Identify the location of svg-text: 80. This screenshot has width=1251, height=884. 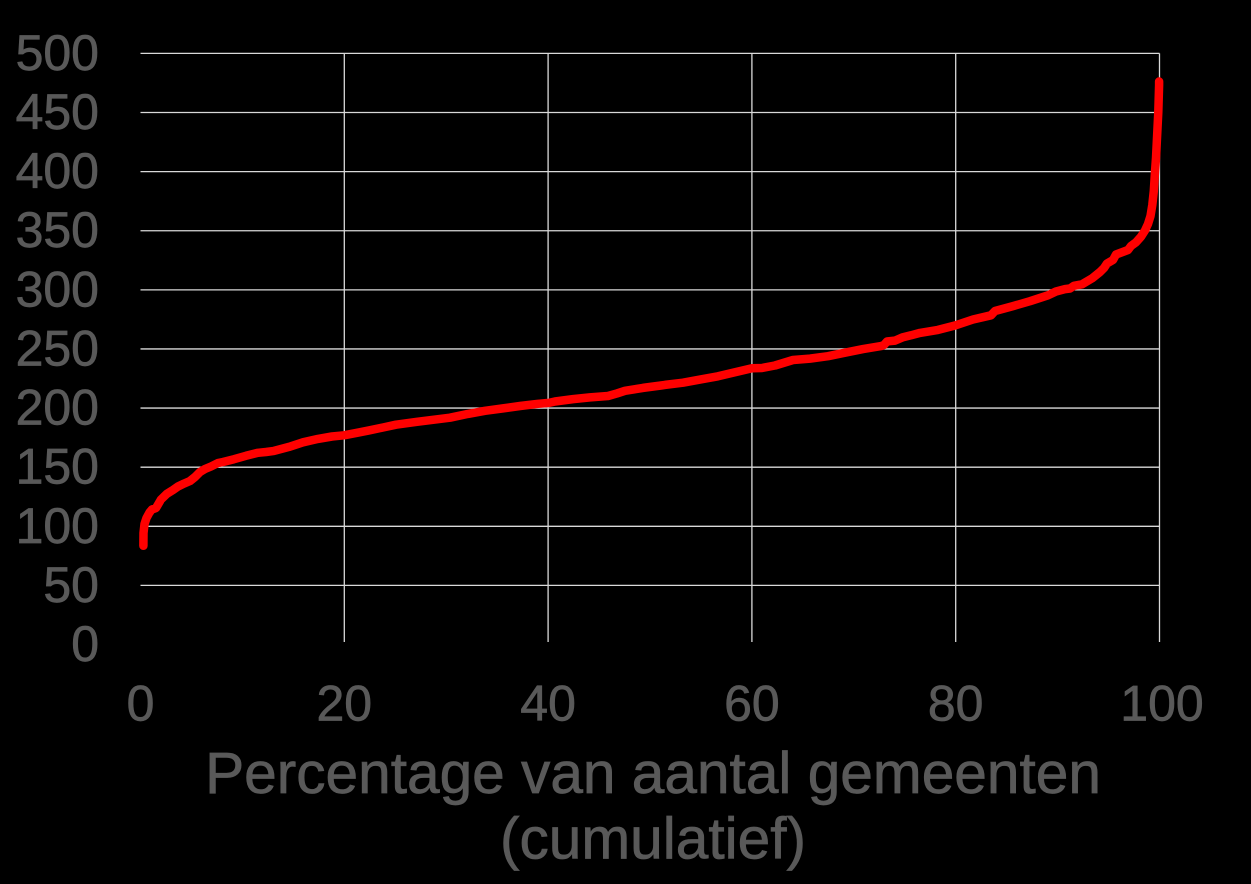
(956, 704).